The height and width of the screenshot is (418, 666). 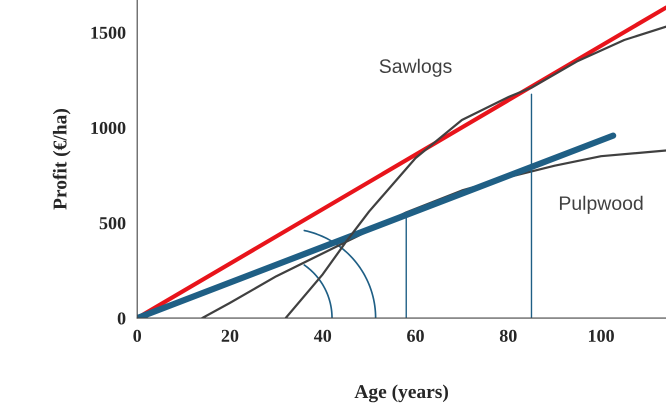 What do you see at coordinates (416, 67) in the screenshot?
I see `text: Sawlogs` at bounding box center [416, 67].